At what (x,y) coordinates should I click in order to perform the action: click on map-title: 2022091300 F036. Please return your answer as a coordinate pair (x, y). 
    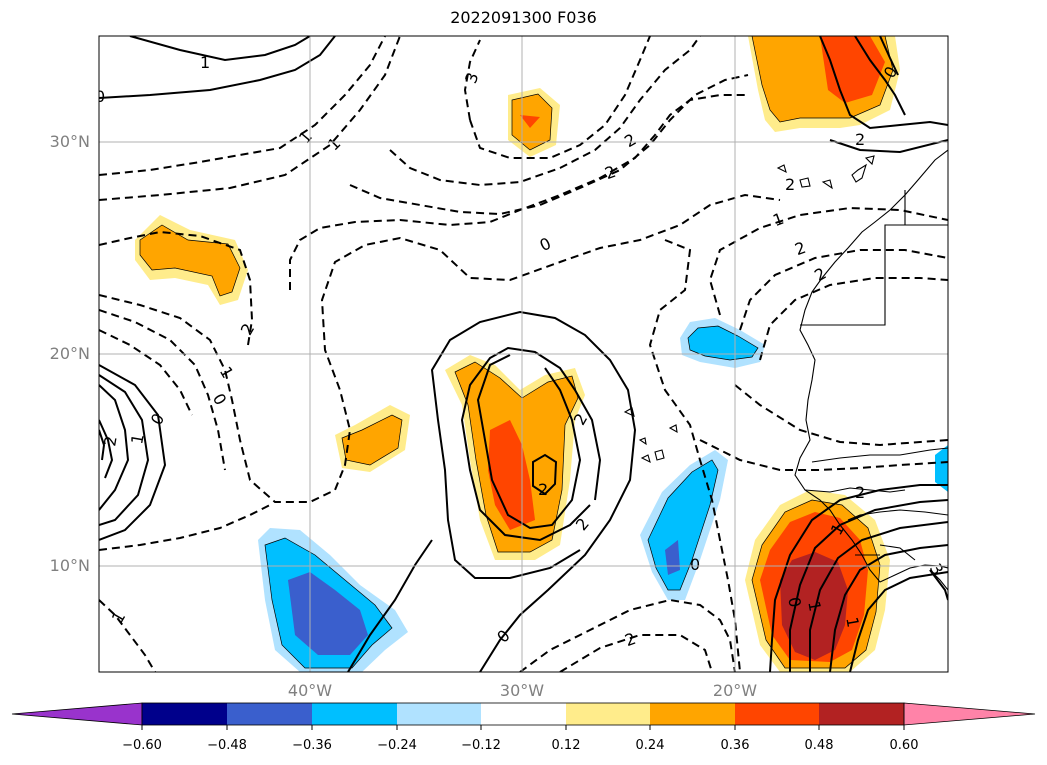
    Looking at the image, I should click on (523, 17).